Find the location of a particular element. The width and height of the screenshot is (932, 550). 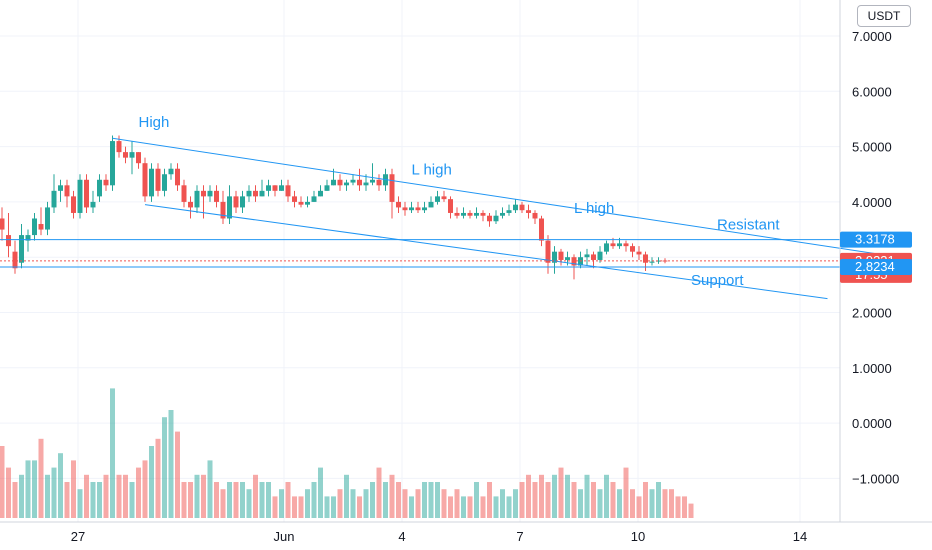

y-tick-label: 5.0000 is located at coordinates (872, 147).